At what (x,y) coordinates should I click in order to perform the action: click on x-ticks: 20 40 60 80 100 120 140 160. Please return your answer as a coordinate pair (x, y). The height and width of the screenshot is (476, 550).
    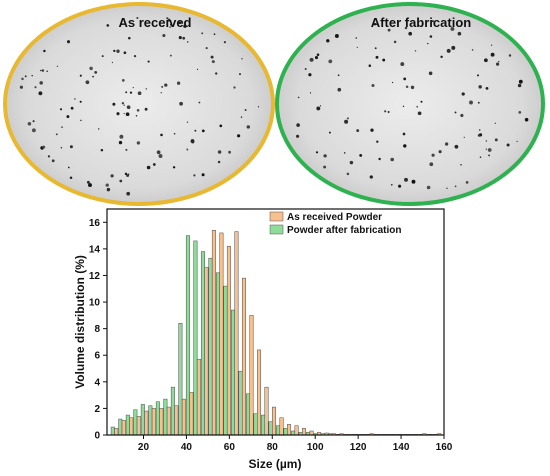
    Looking at the image, I should click on (295, 444).